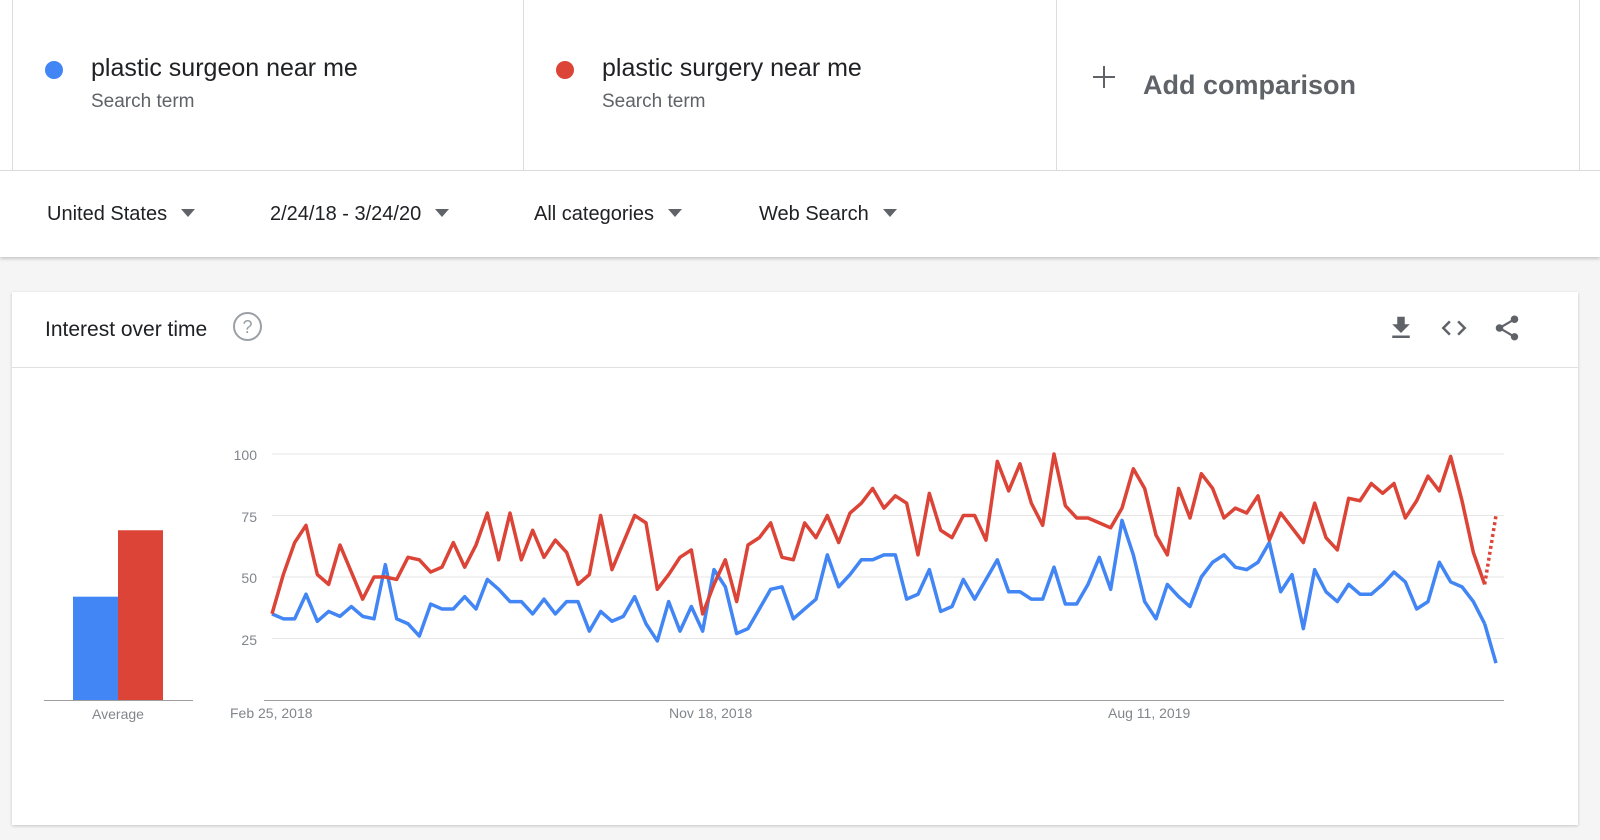 This screenshot has height=840, width=1600. I want to click on add-comparison-button: Add comparison, so click(1318, 85).